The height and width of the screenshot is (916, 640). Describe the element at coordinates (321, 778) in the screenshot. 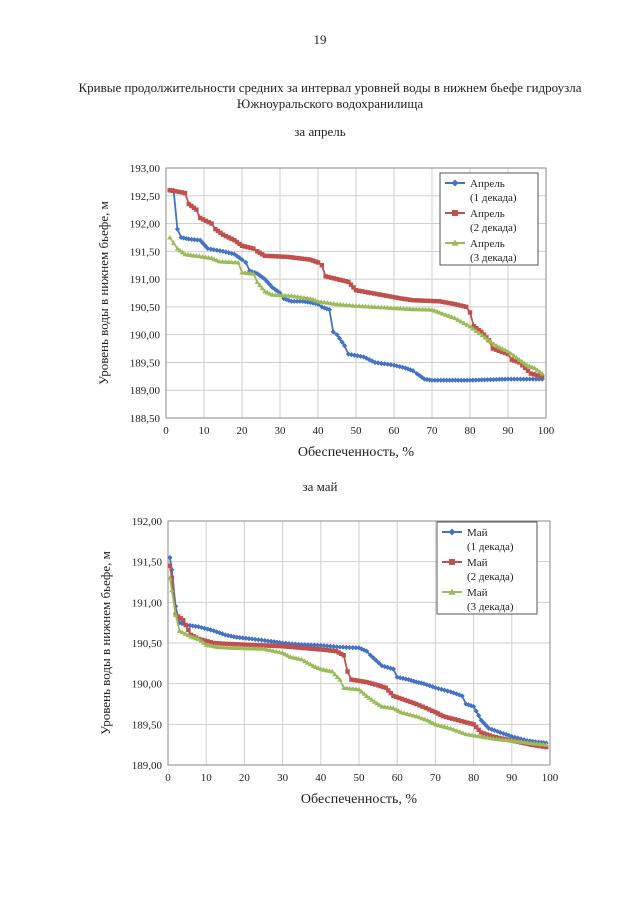

I see `x-tick-label: 40` at that location.